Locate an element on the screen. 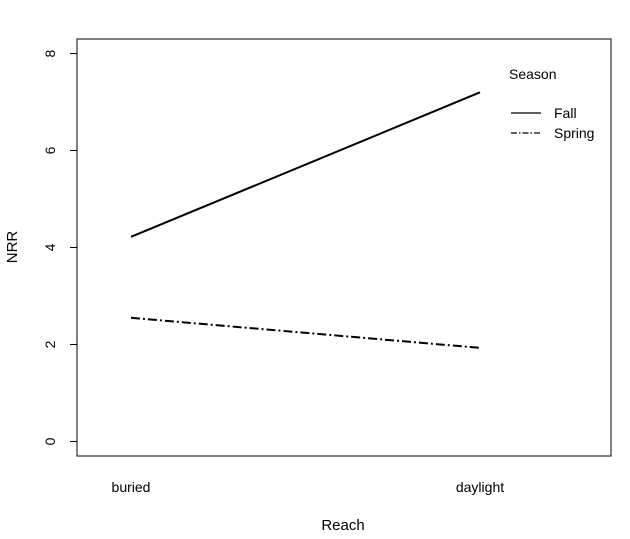  legend-title: Season is located at coordinates (532, 74).